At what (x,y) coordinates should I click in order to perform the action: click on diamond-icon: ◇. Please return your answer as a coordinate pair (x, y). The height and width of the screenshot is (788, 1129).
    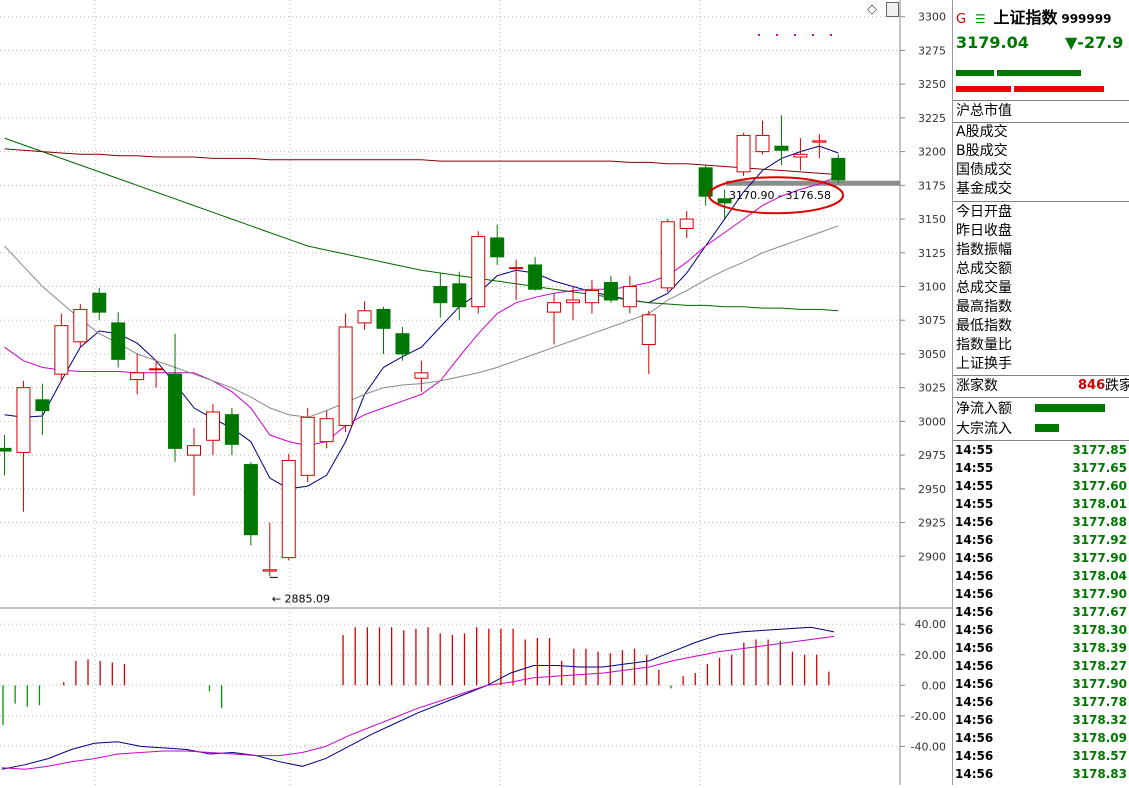
    Looking at the image, I should click on (872, 9).